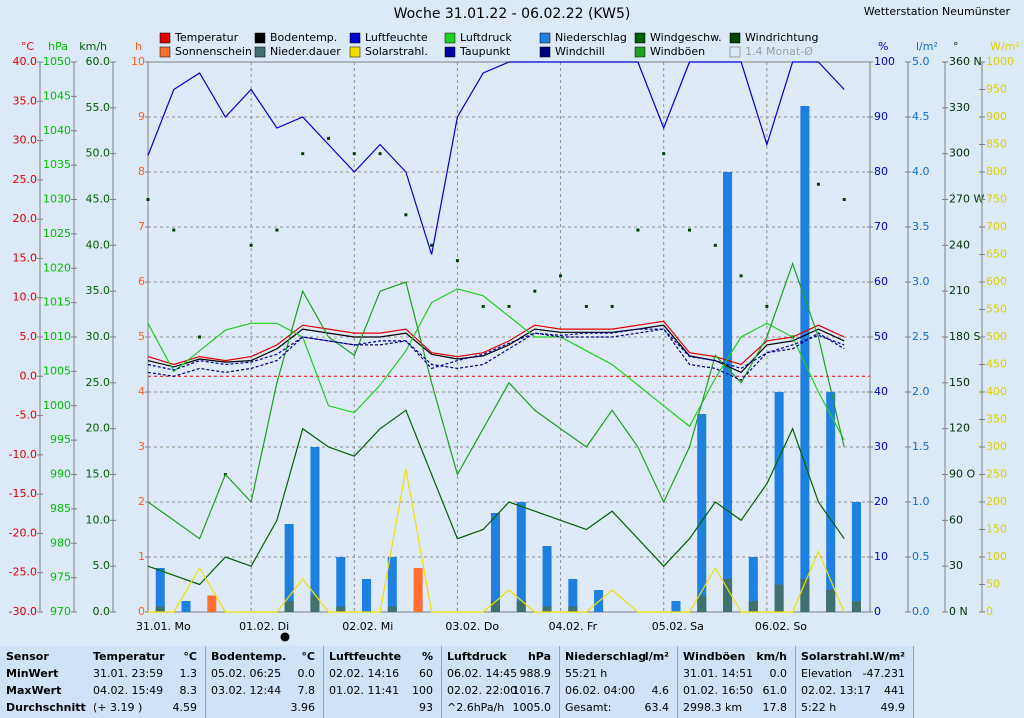  What do you see at coordinates (921, 336) in the screenshot?
I see `tick-label: 2.5` at bounding box center [921, 336].